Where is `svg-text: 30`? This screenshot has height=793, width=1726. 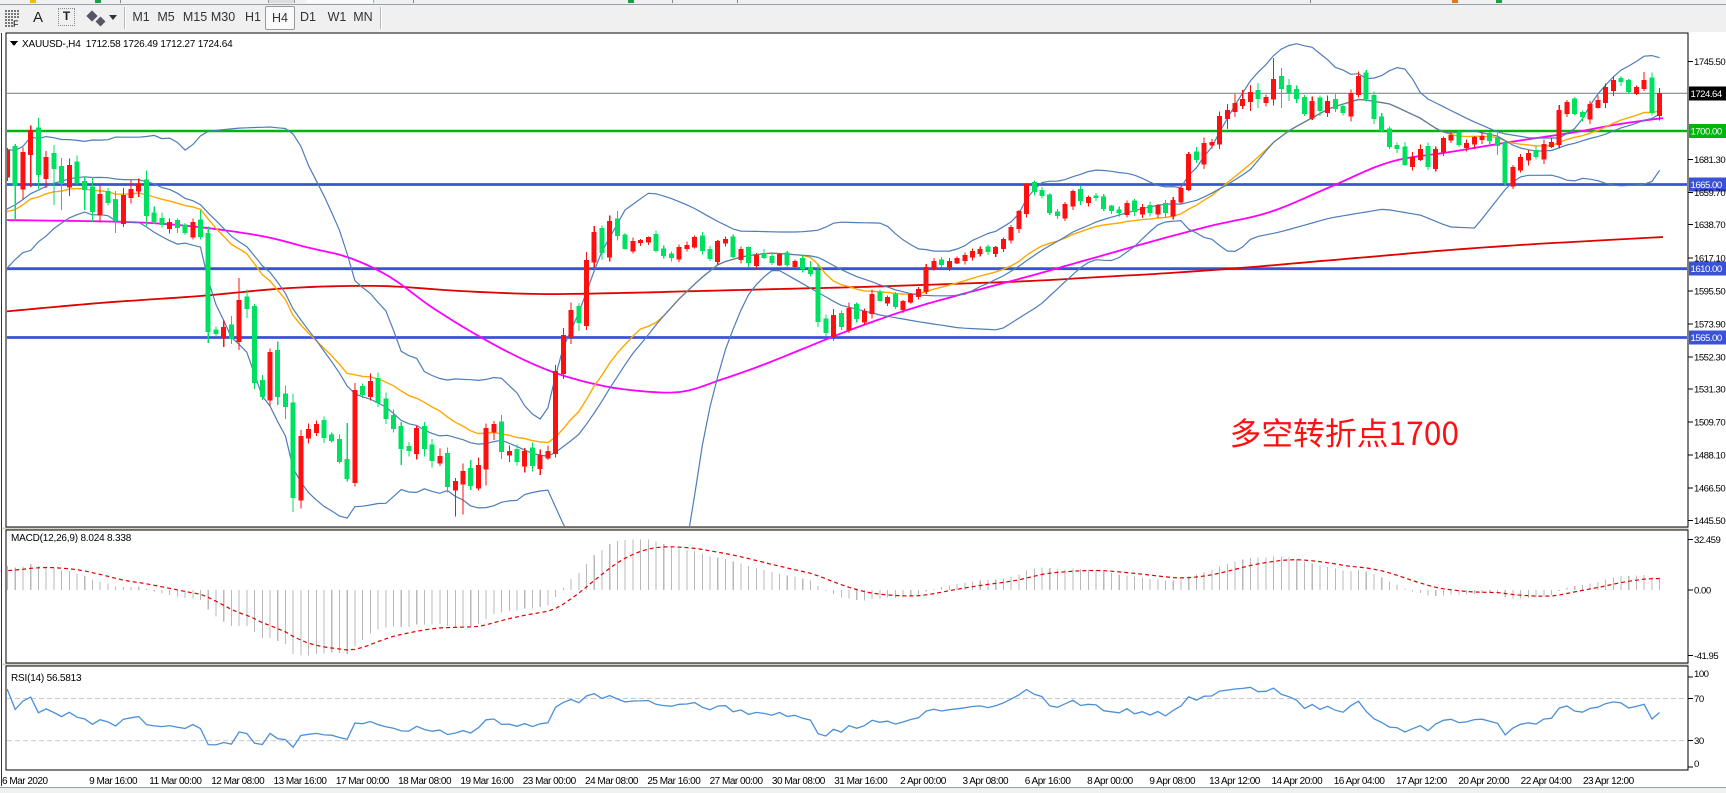
svg-text: 30 is located at coordinates (1699, 741).